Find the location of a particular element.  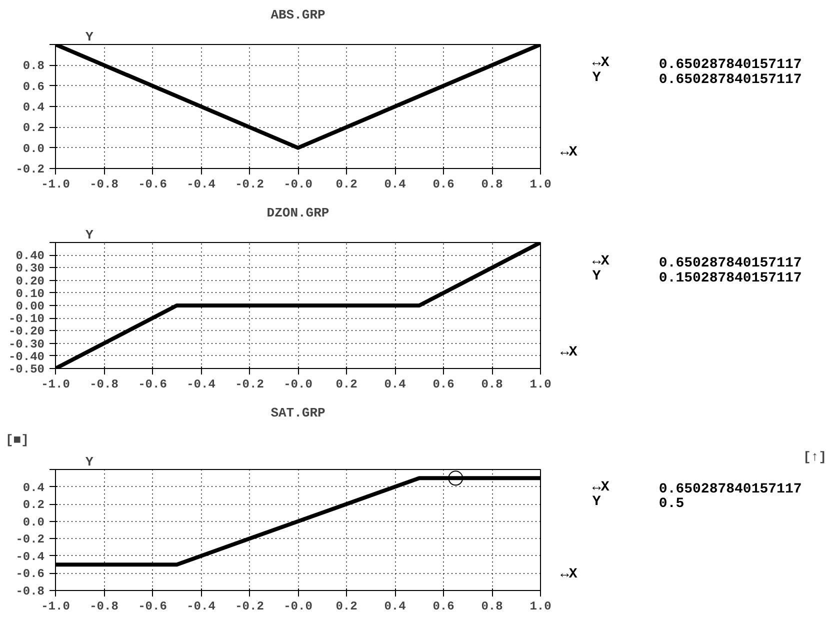

y-tick-label: -0.6 is located at coordinates (30, 574).